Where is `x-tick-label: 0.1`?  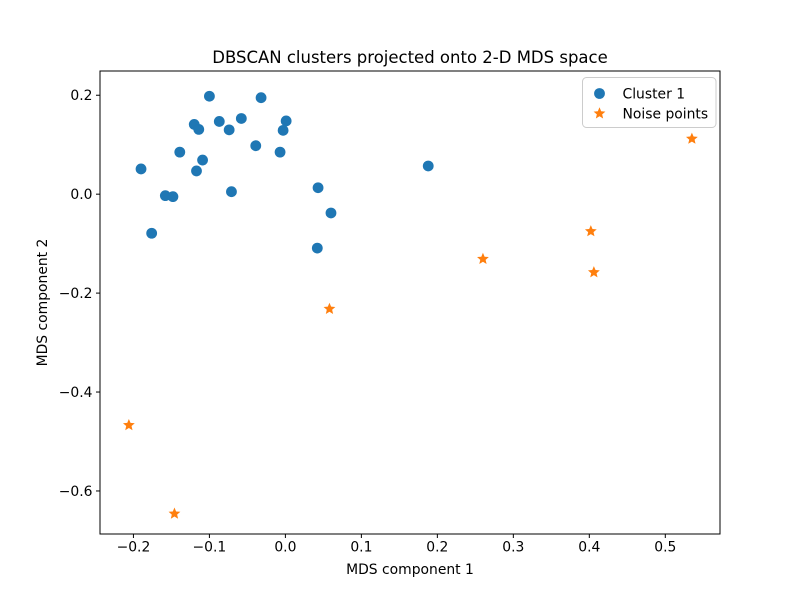
x-tick-label: 0.1 is located at coordinates (361, 548).